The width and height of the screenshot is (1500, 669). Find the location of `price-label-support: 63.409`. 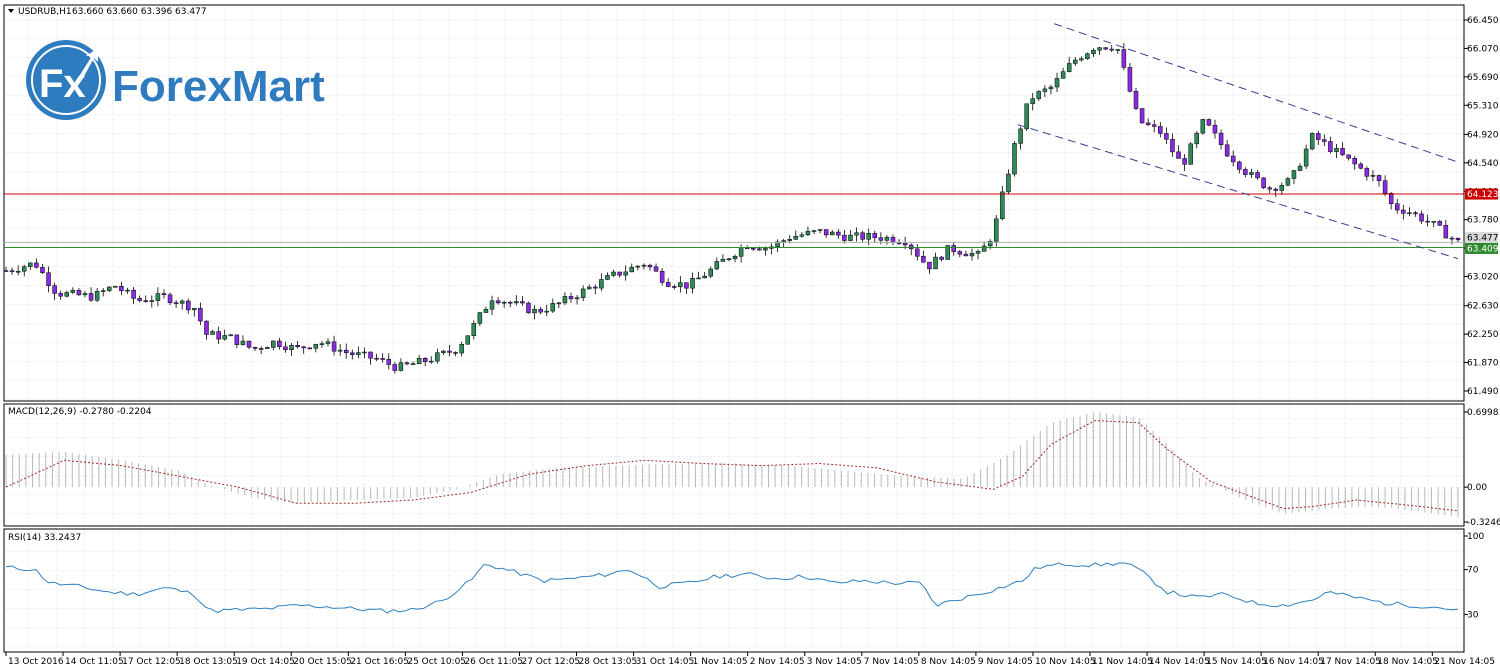

price-label-support: 63.409 is located at coordinates (1482, 248).